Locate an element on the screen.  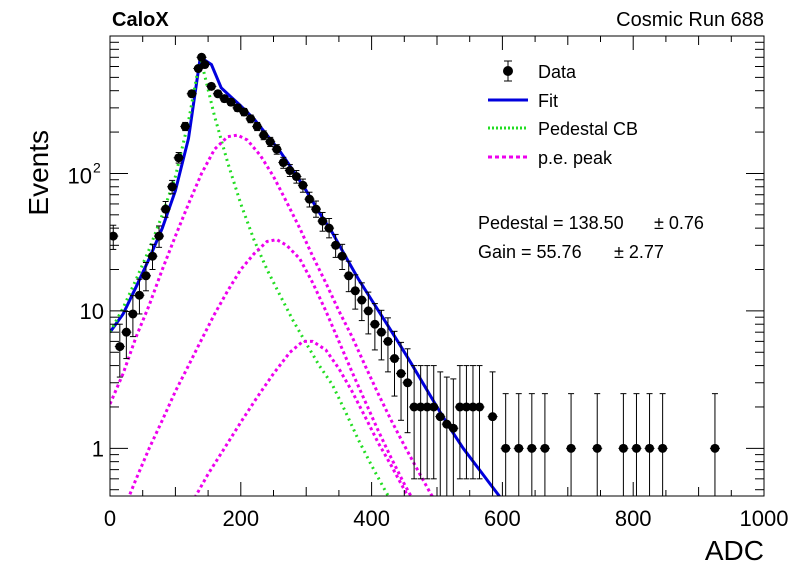
legend-label-data: Data is located at coordinates (557, 72).